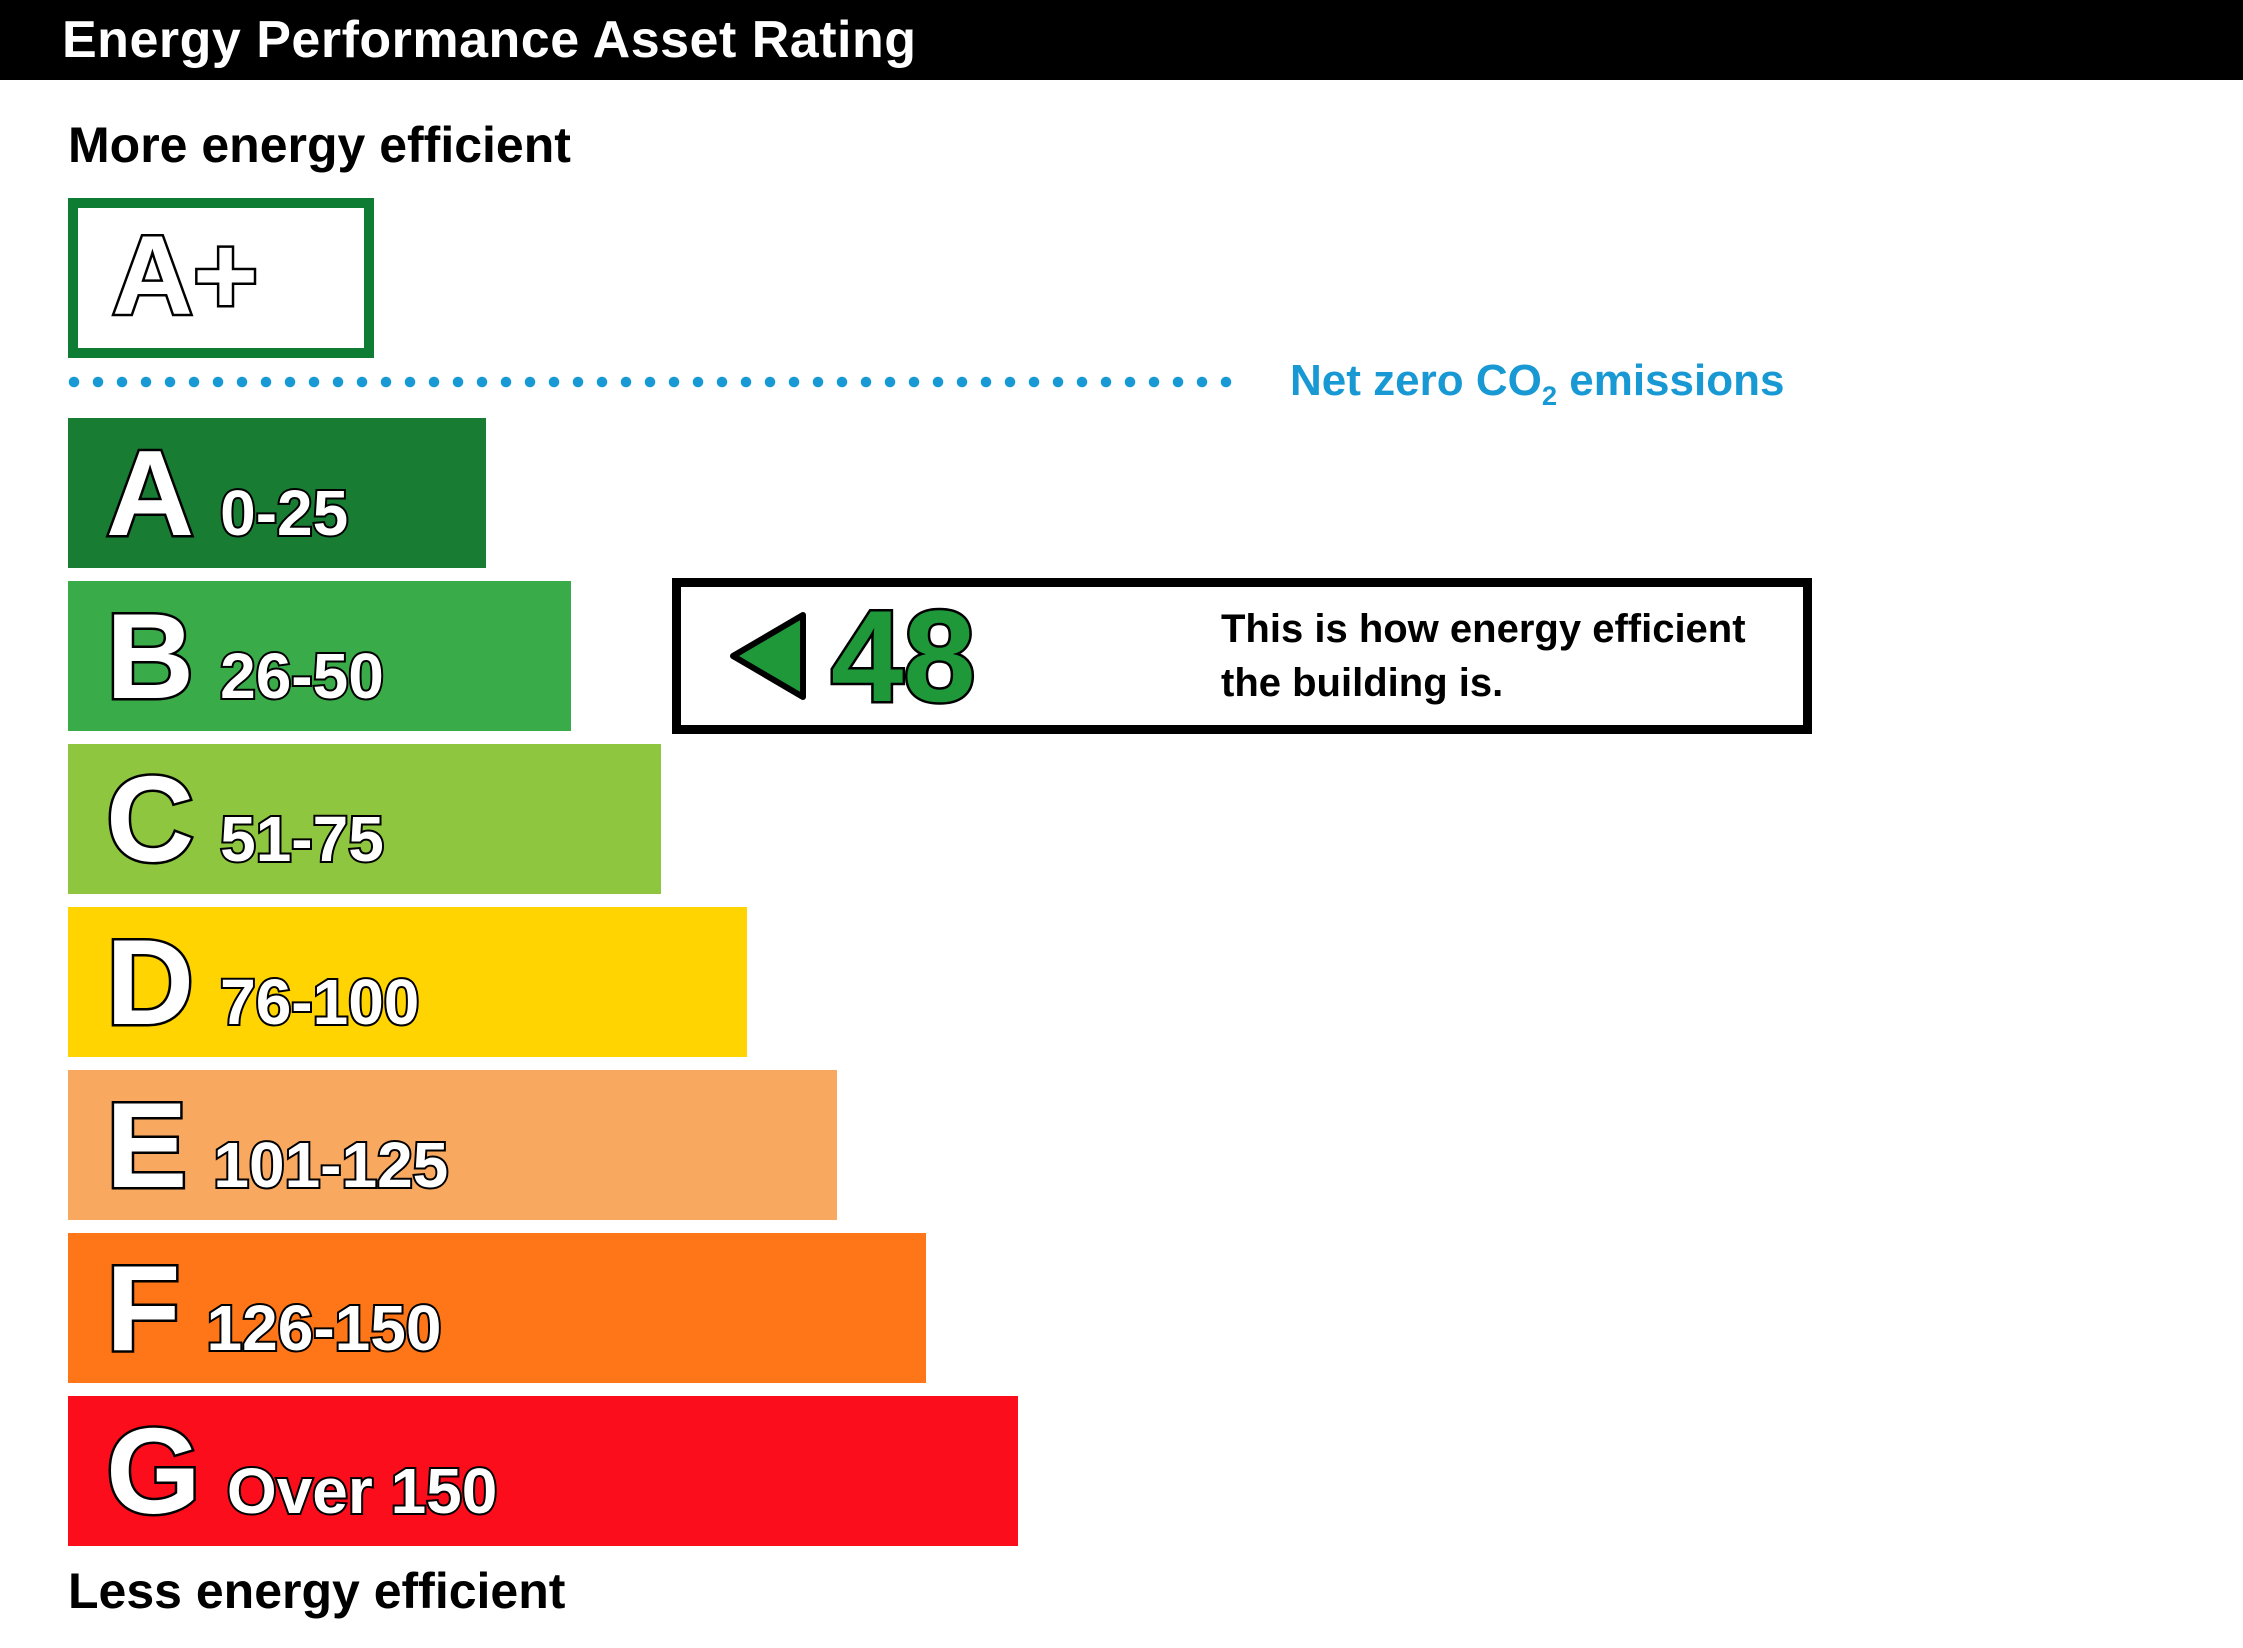 The height and width of the screenshot is (1648, 2243). Describe the element at coordinates (284, 513) in the screenshot. I see `band-range: 0-25` at that location.